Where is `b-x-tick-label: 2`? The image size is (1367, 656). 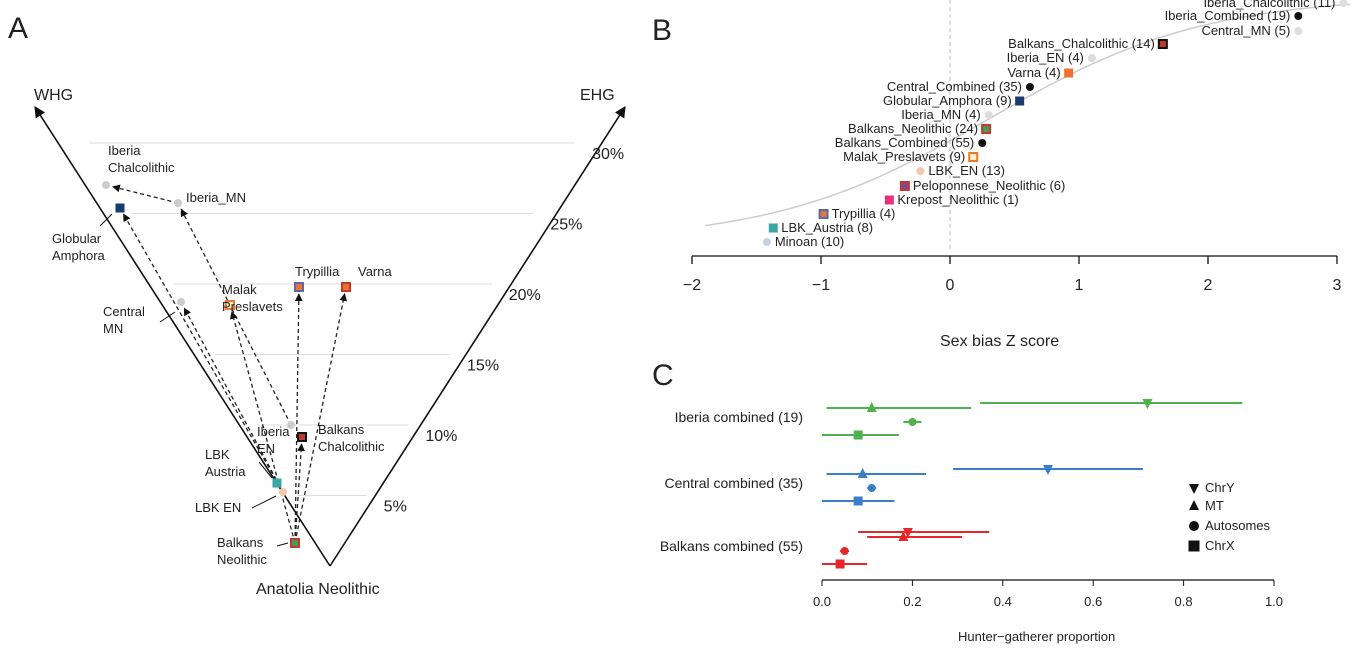
b-x-tick-label: 2 is located at coordinates (1208, 285).